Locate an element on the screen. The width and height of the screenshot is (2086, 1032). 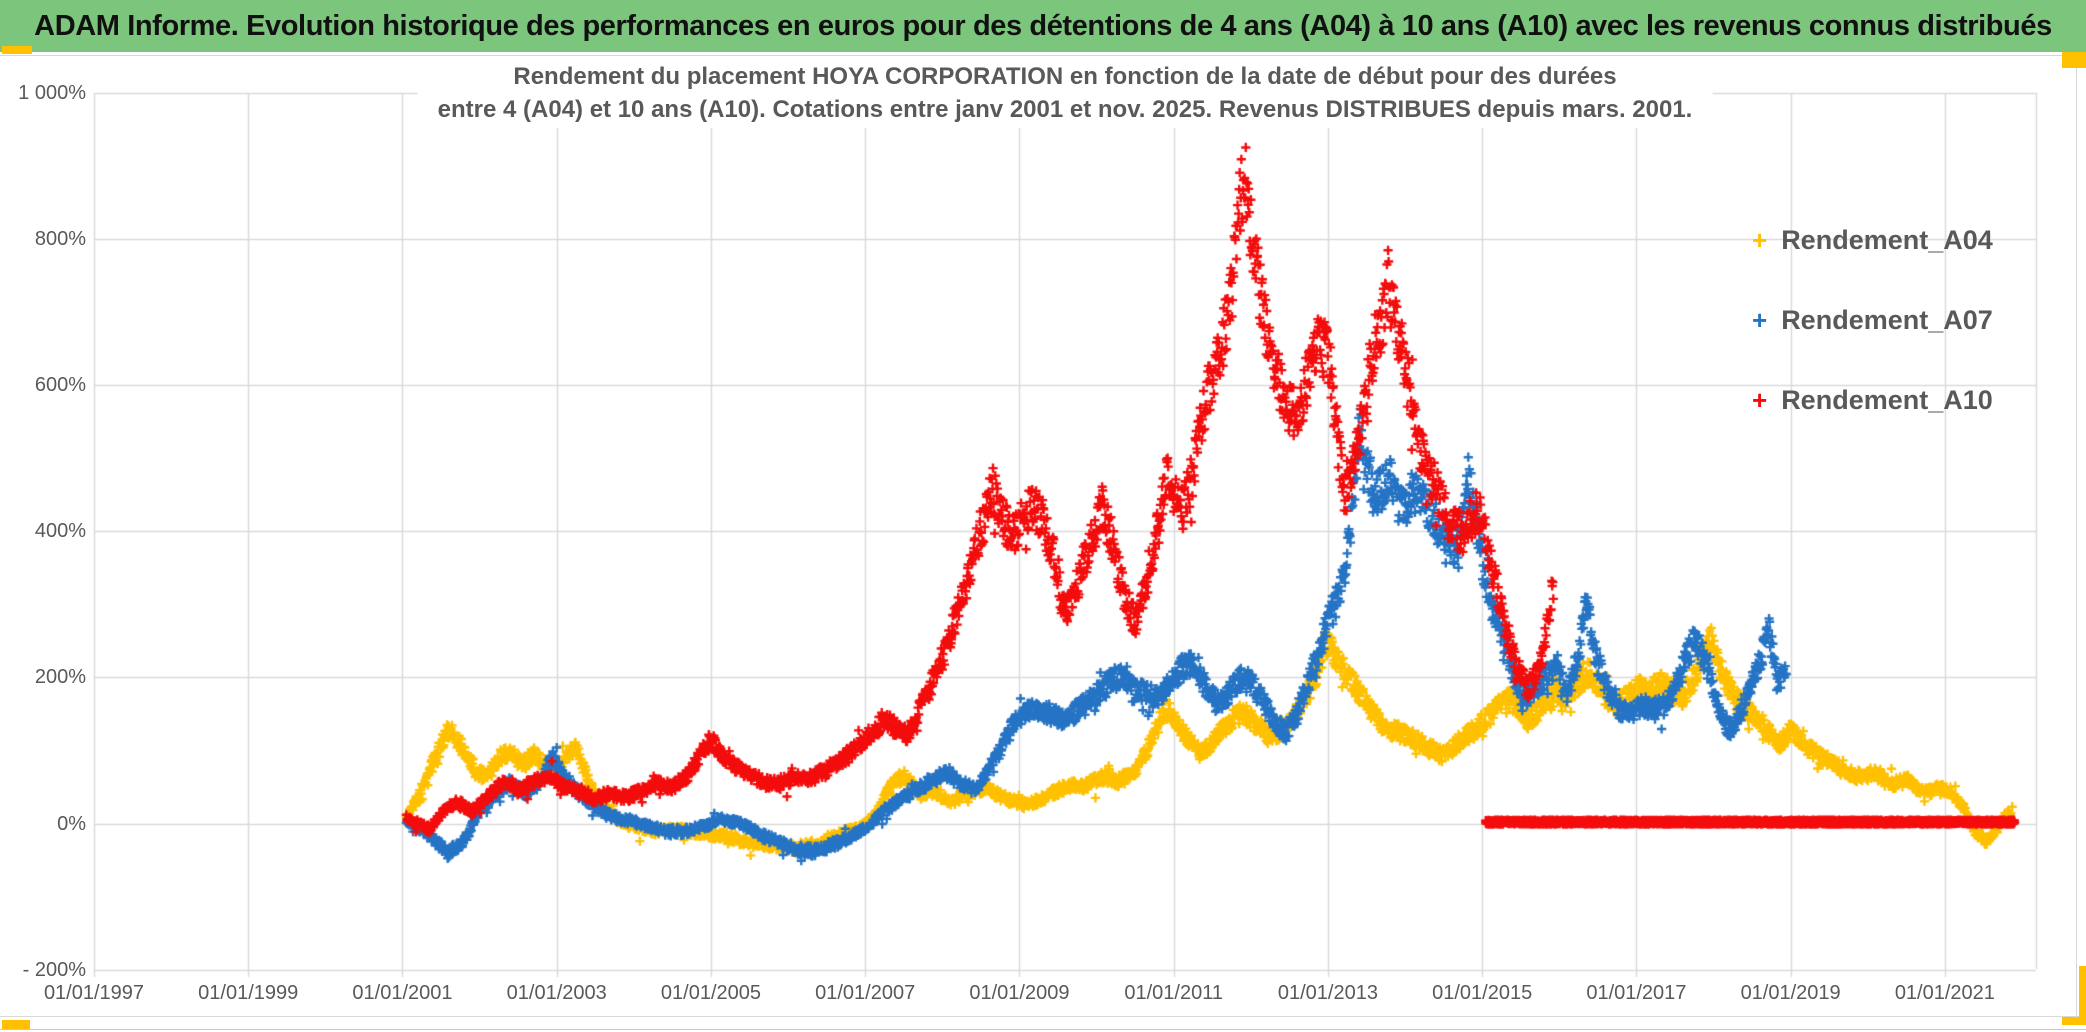
x-tick-label: 01/01/2019 is located at coordinates (1790, 993).